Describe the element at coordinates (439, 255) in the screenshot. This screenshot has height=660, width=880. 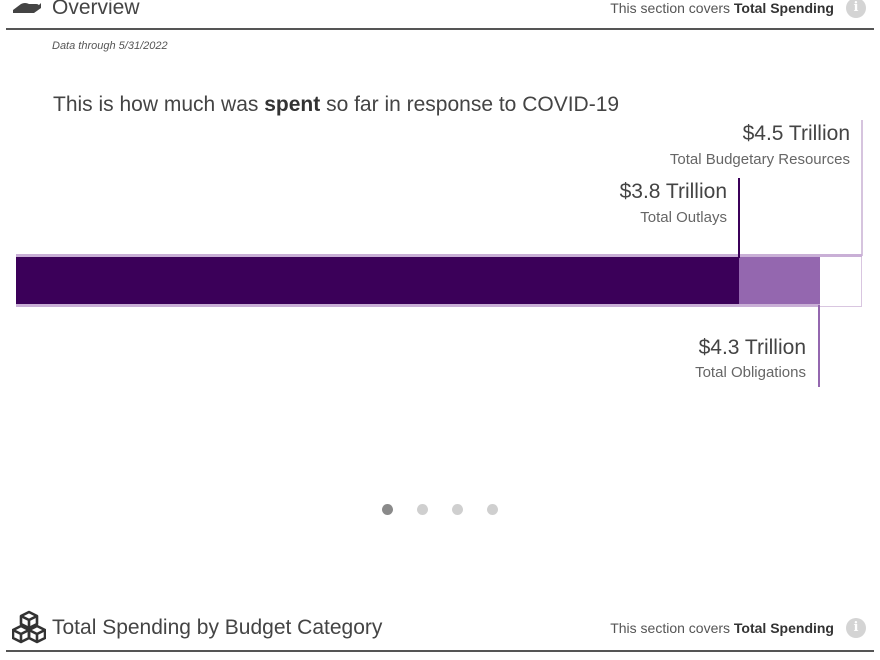
I see `bar-rule-top` at that location.